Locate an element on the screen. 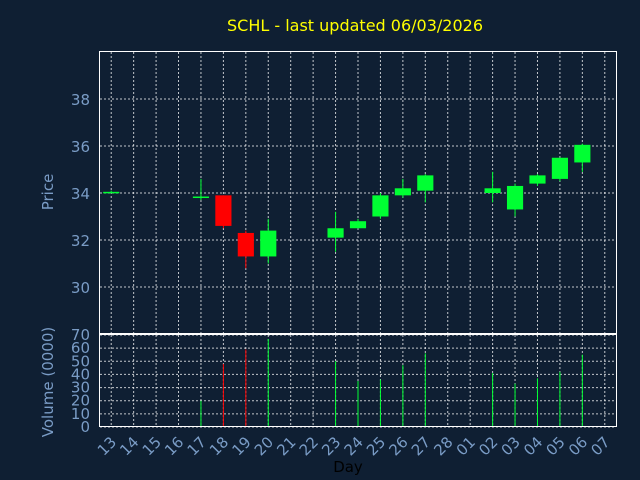 This screenshot has height=480, width=640. price-tick-label: 34 is located at coordinates (80, 194).